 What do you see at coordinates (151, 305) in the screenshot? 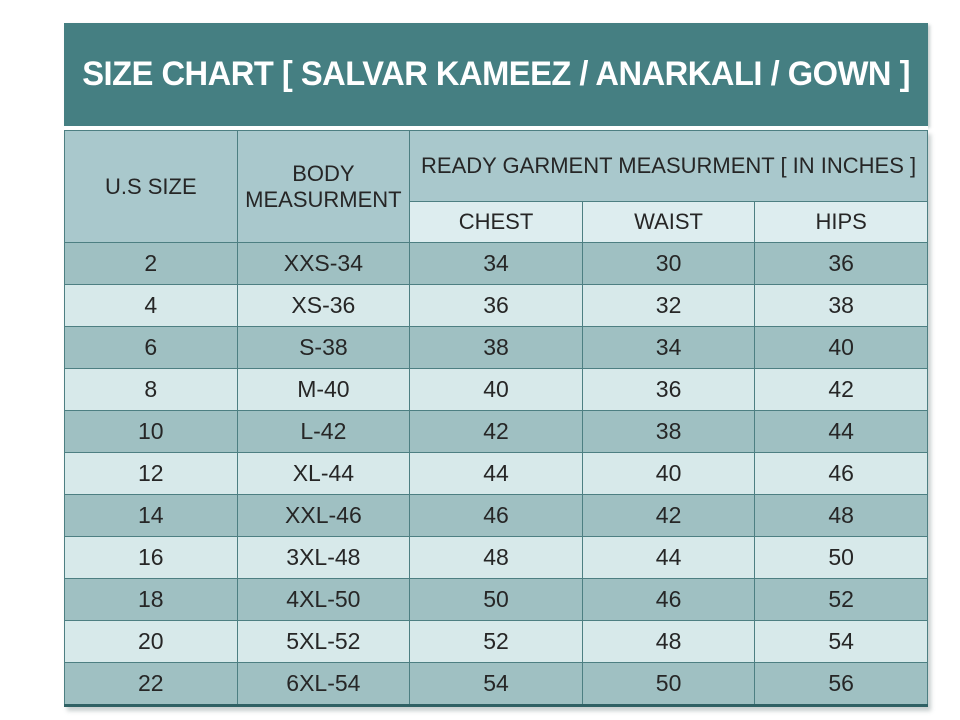
I see `cell-us-size: 4` at bounding box center [151, 305].